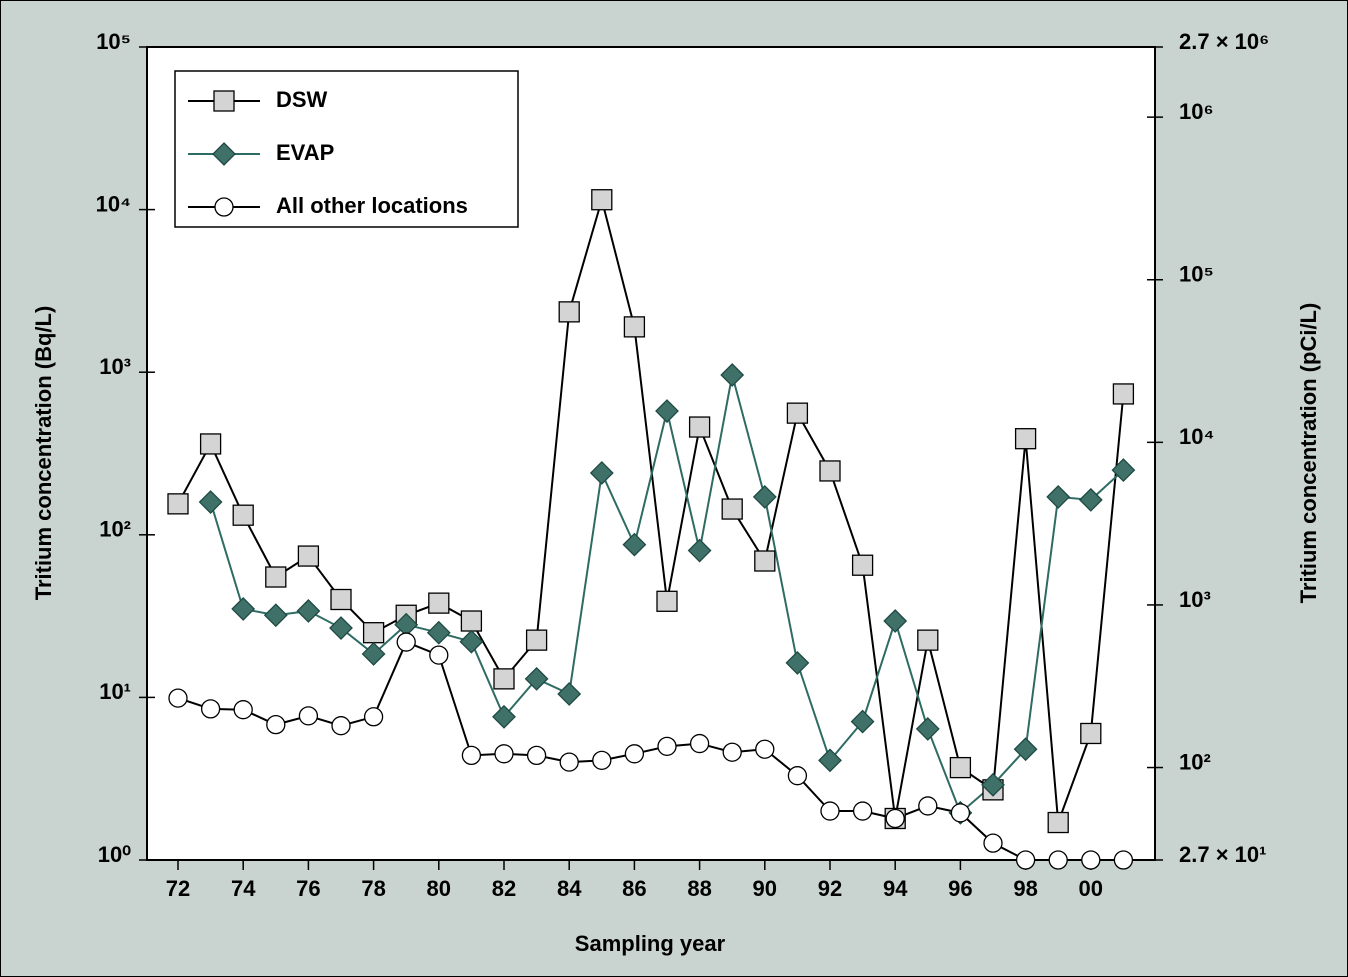 This screenshot has height=977, width=1348. What do you see at coordinates (115, 691) in the screenshot?
I see `y-tick-label: 10¹` at bounding box center [115, 691].